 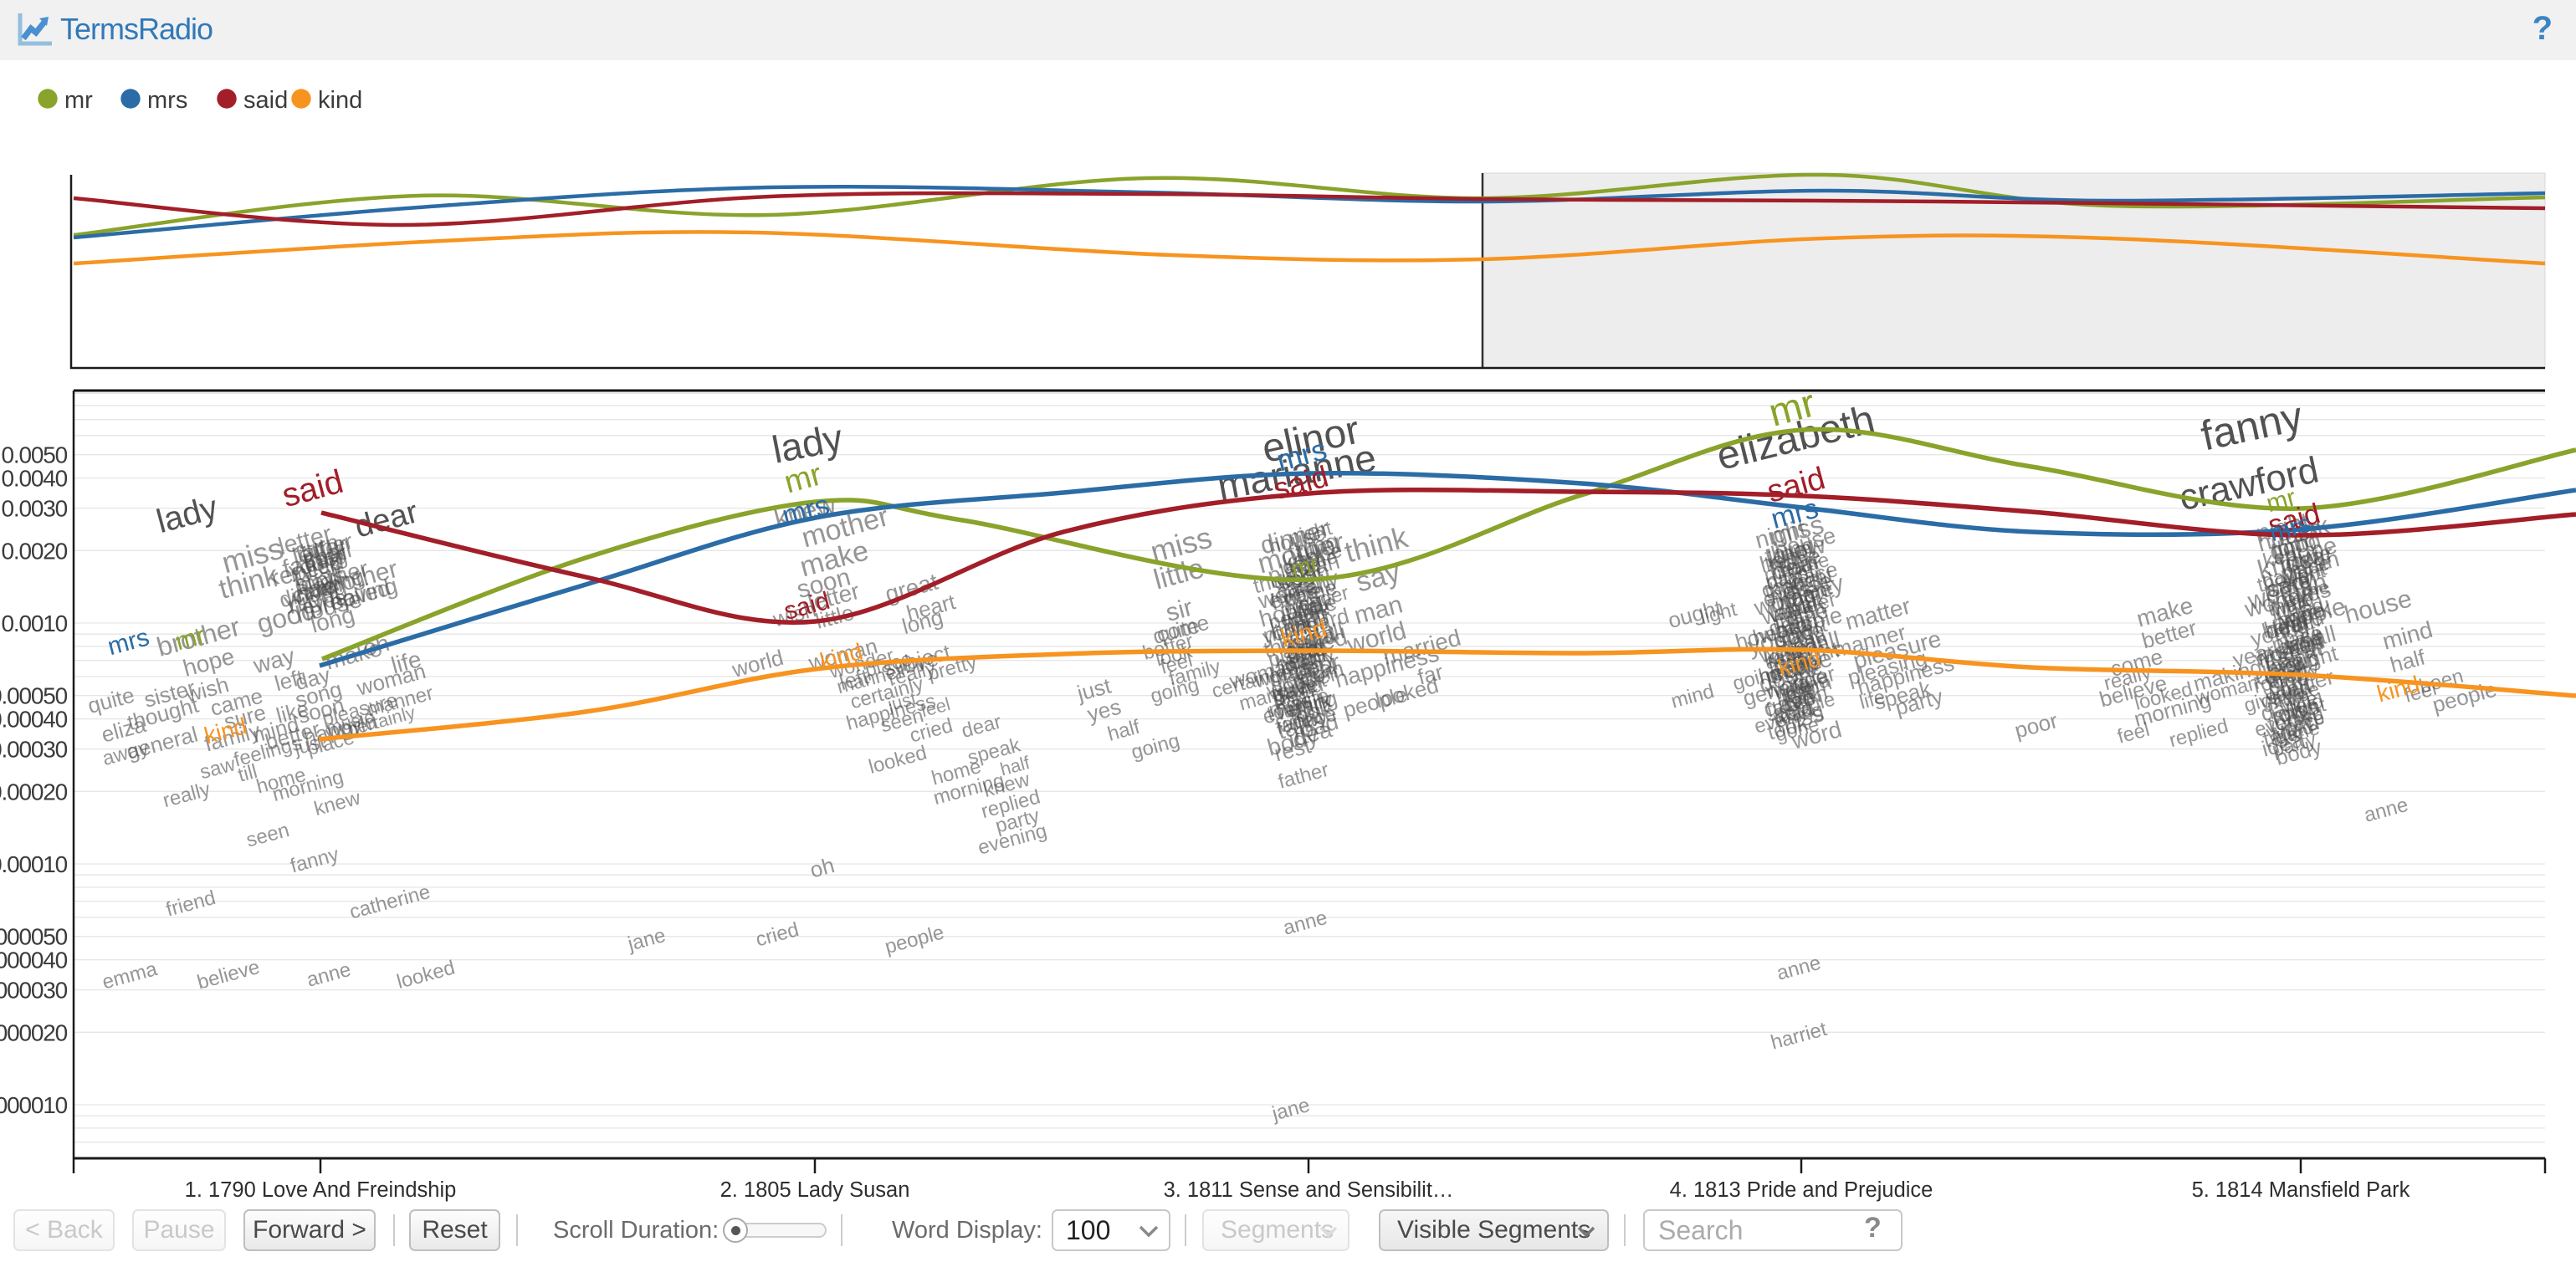 What do you see at coordinates (35, 551) in the screenshot?
I see `svg-text: 0.0020` at bounding box center [35, 551].